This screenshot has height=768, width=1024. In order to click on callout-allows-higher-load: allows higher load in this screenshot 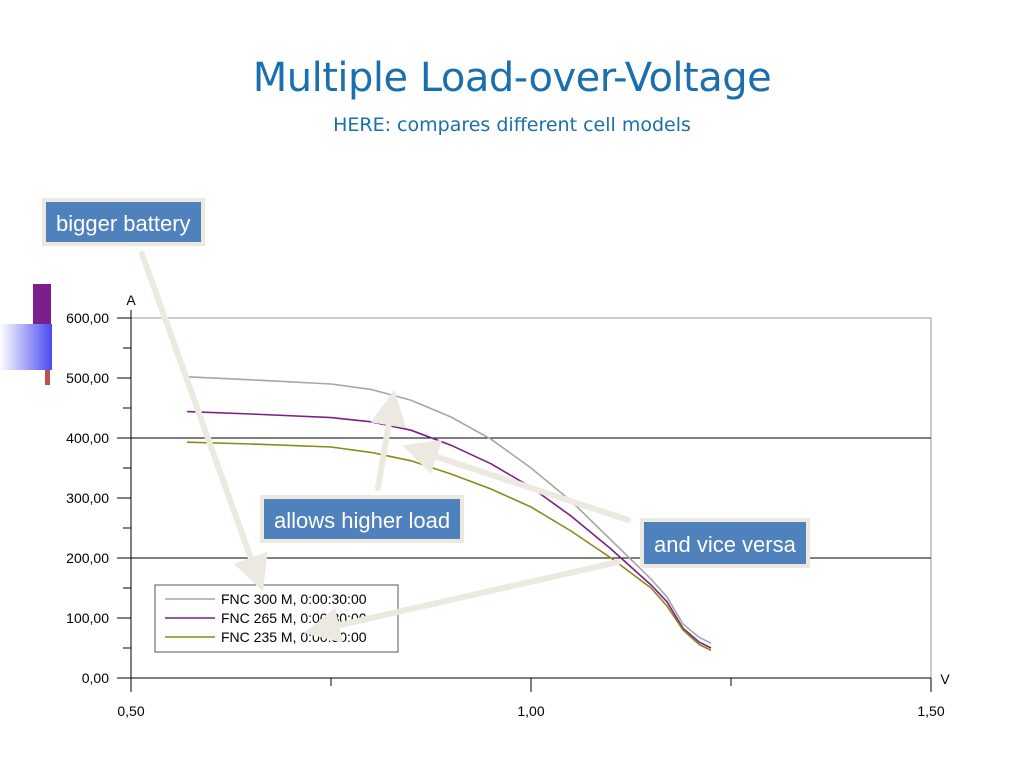, I will do `click(362, 519)`.